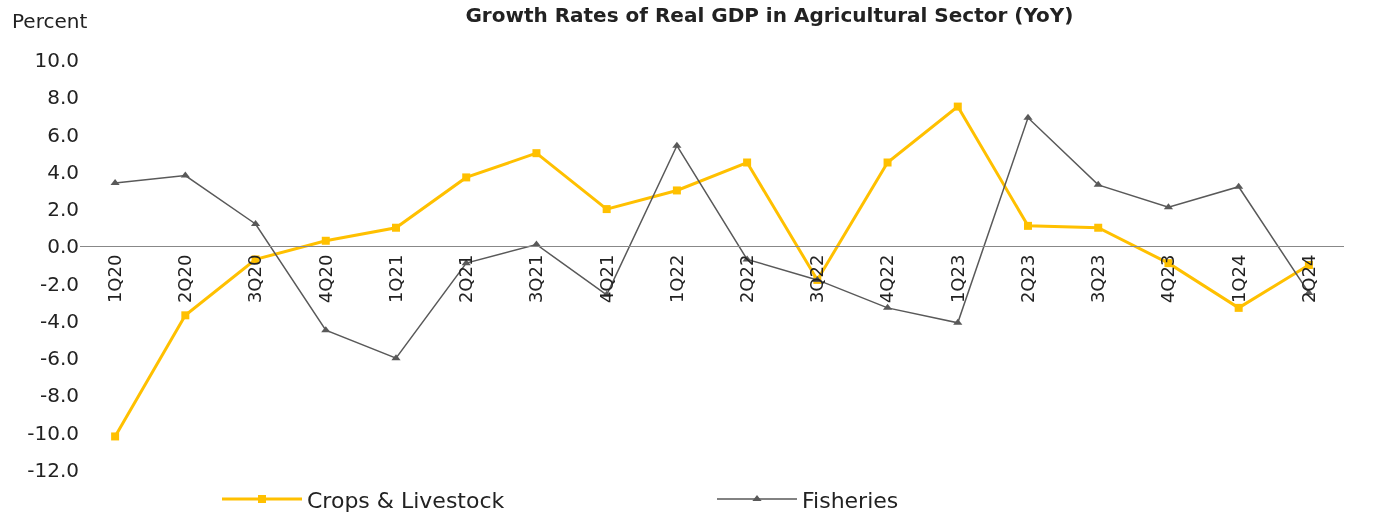 The height and width of the screenshot is (532, 1374). What do you see at coordinates (1308, 279) in the screenshot?
I see `x-tick-label: 2Q24` at bounding box center [1308, 279].